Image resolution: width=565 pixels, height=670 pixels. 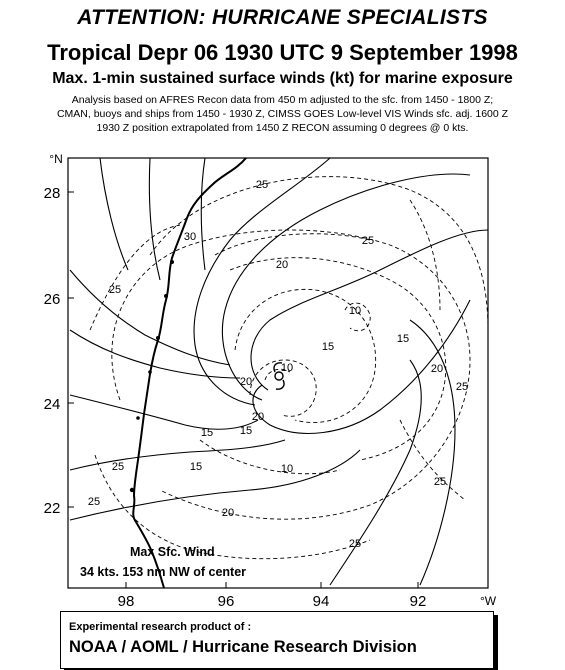 I want to click on lat-label-28: 28, so click(x=52, y=193).